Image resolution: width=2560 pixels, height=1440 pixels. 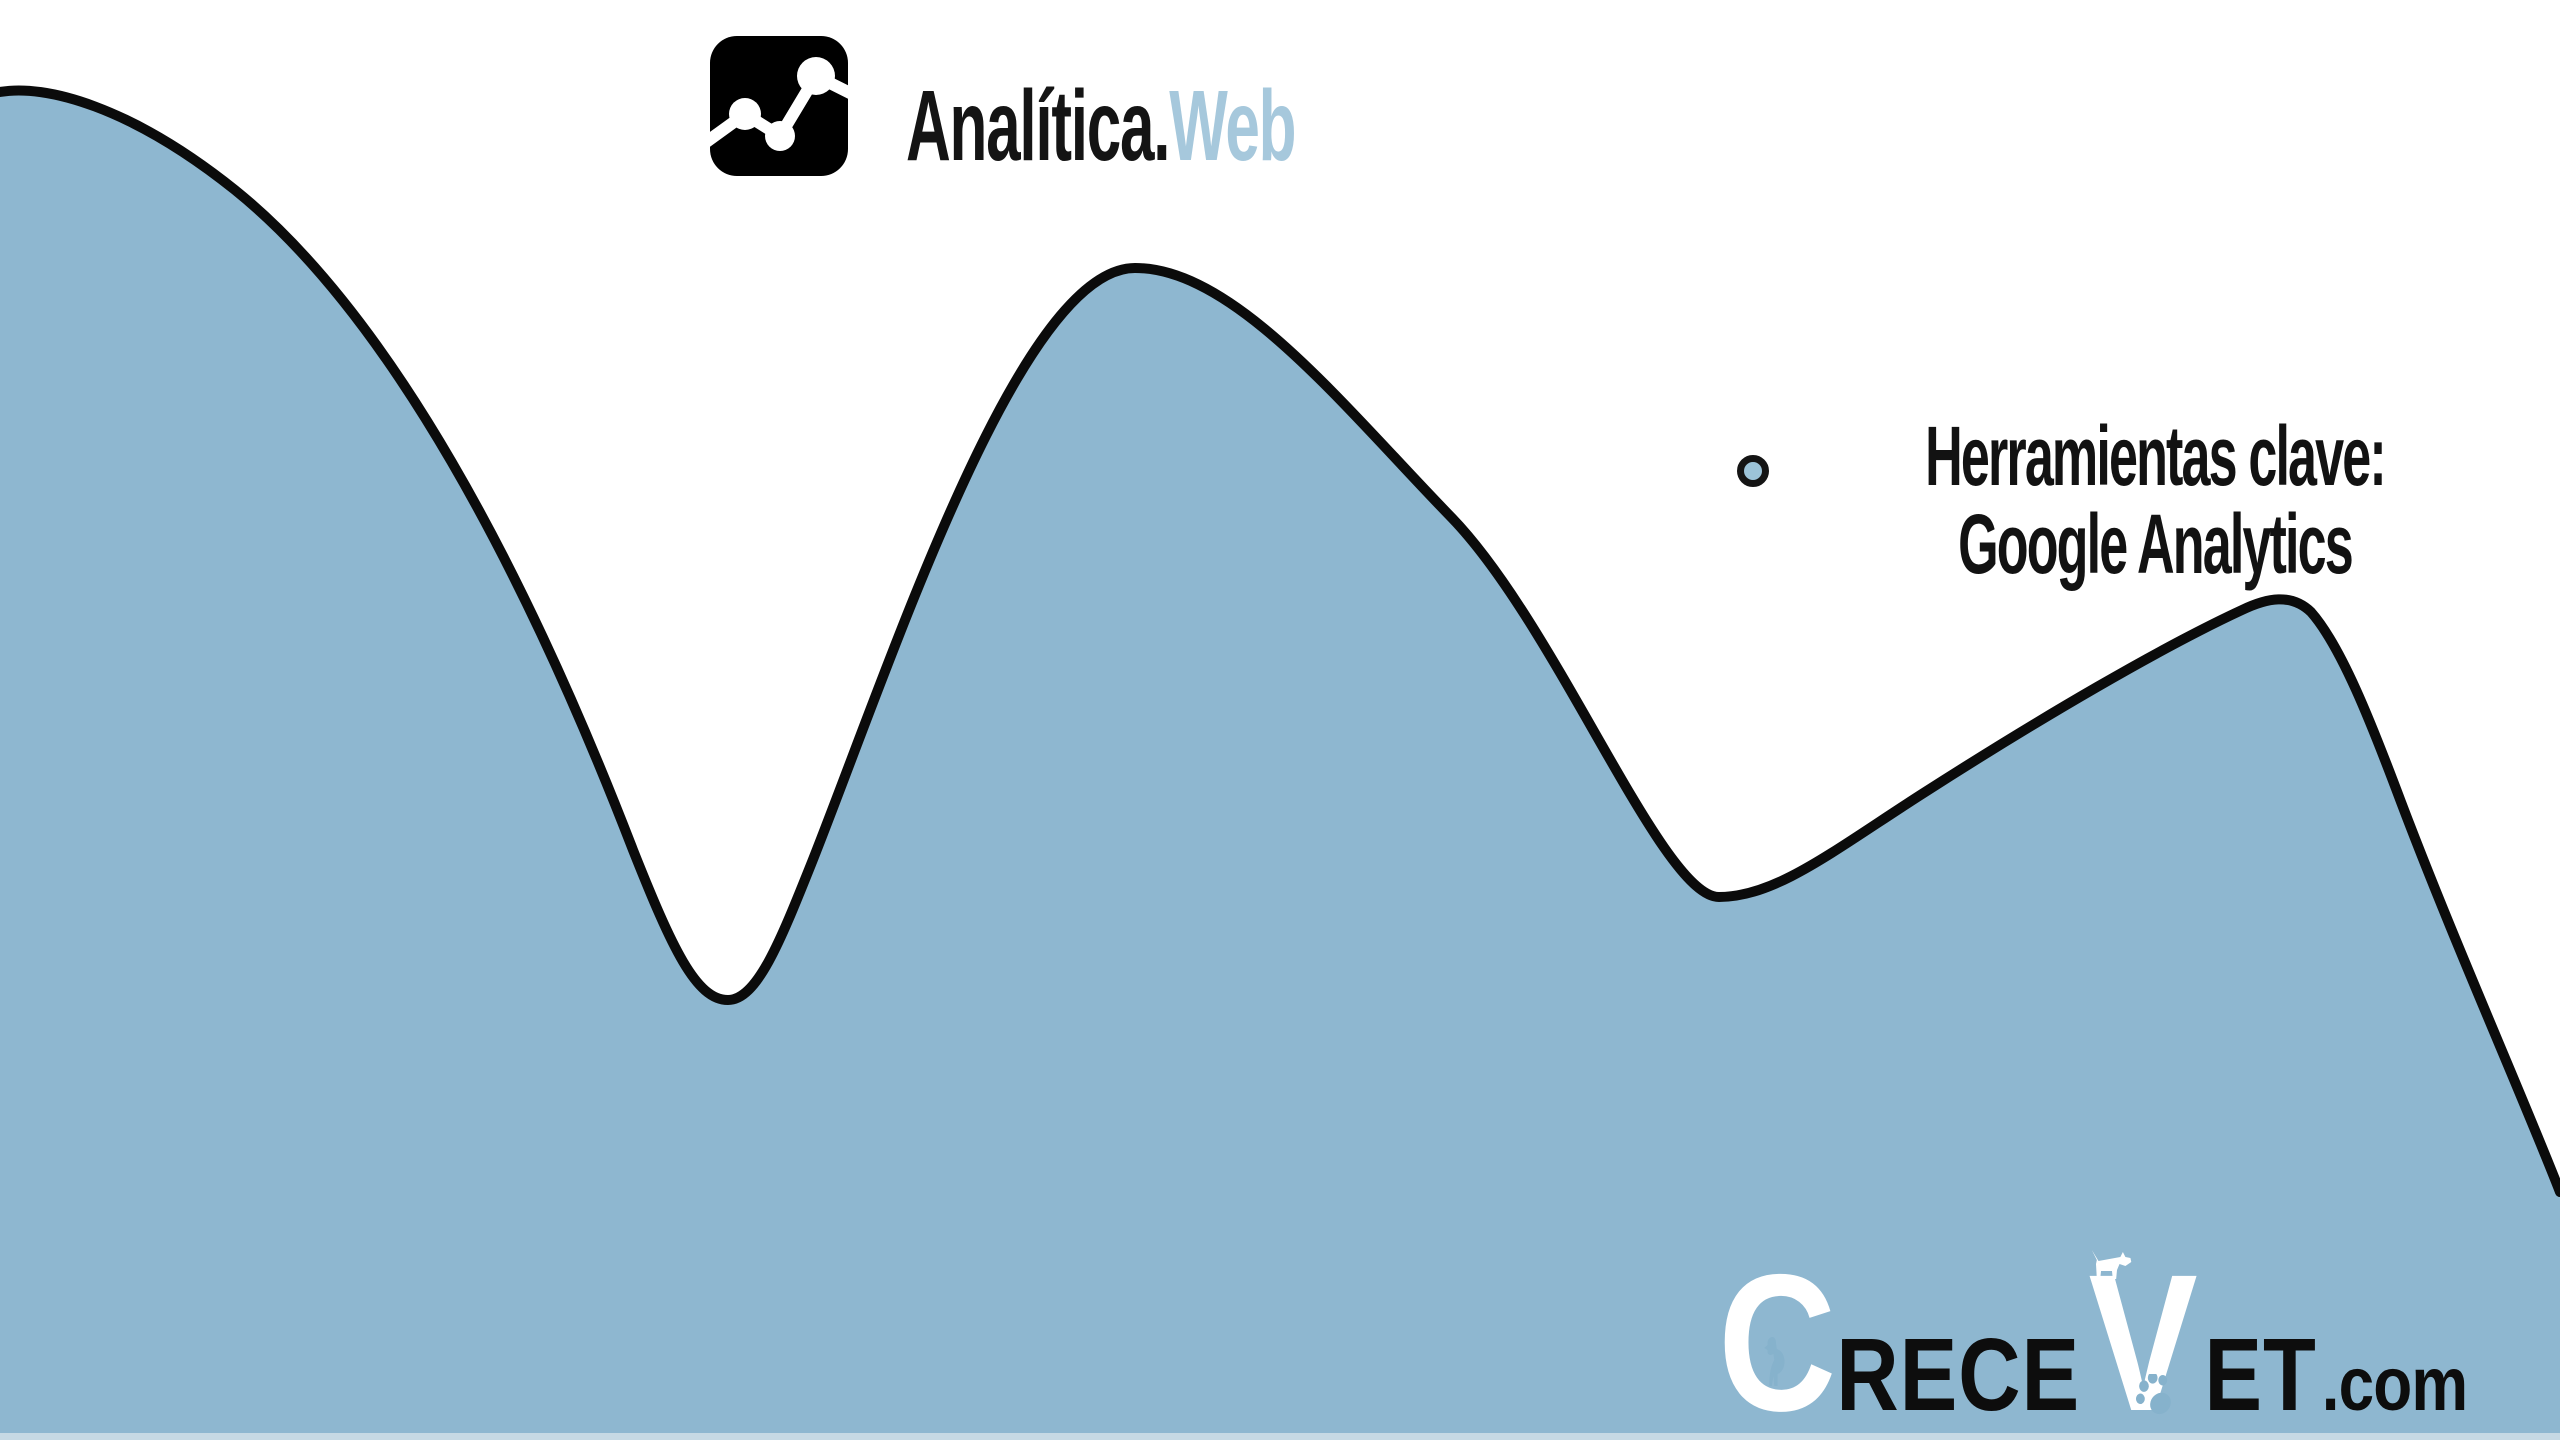 I want to click on paw-print-icon, so click(x=2153, y=1394).